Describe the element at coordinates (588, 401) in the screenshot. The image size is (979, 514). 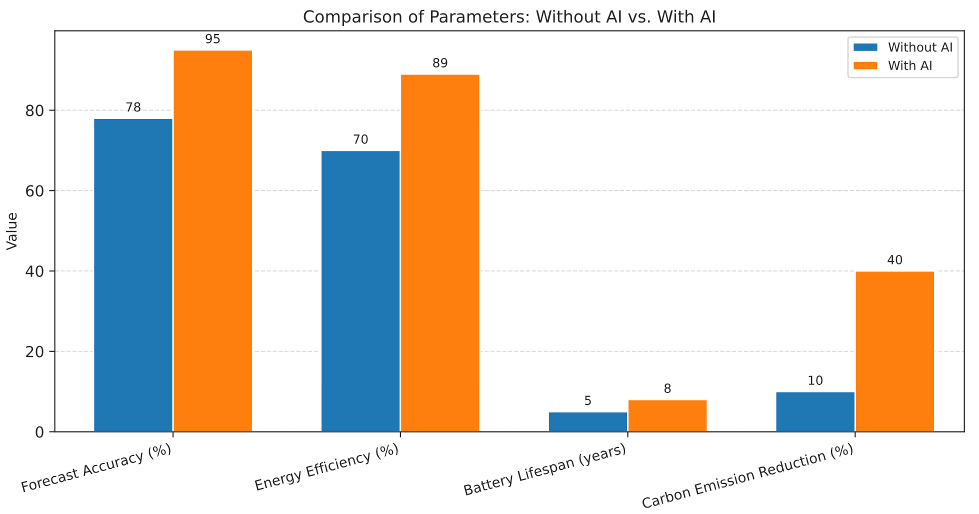
I see `data-label: 5` at that location.